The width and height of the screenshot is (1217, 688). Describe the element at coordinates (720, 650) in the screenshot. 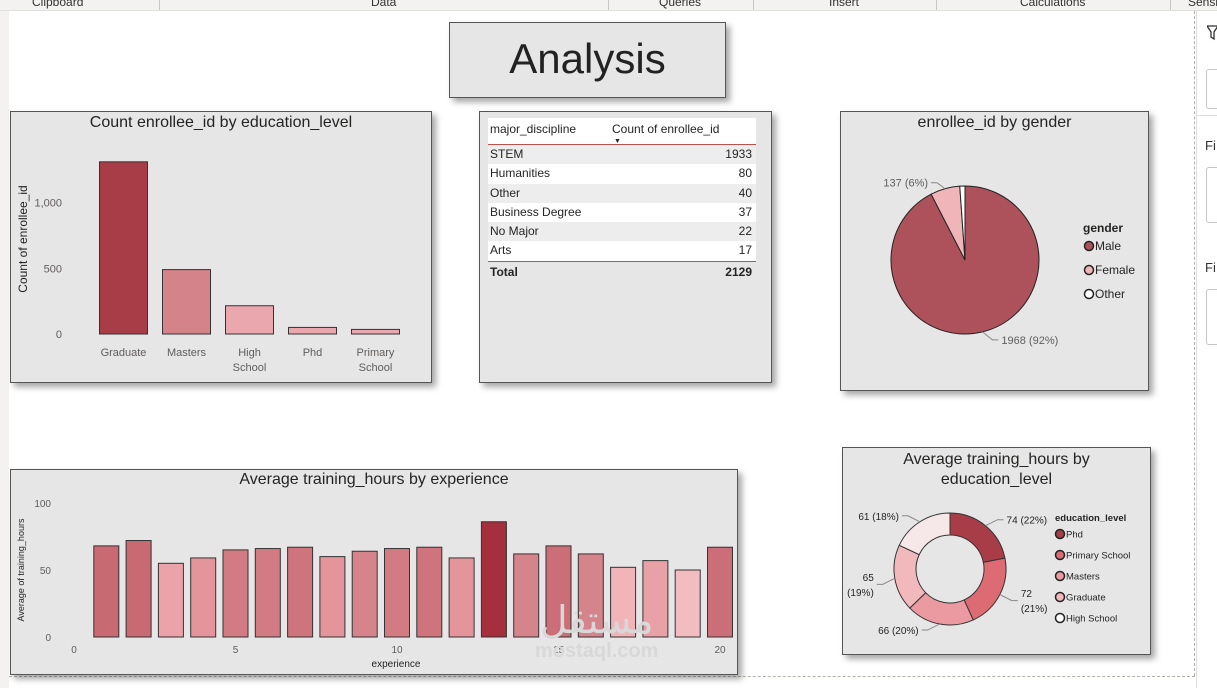

I see `x-tick-label: 20` at that location.